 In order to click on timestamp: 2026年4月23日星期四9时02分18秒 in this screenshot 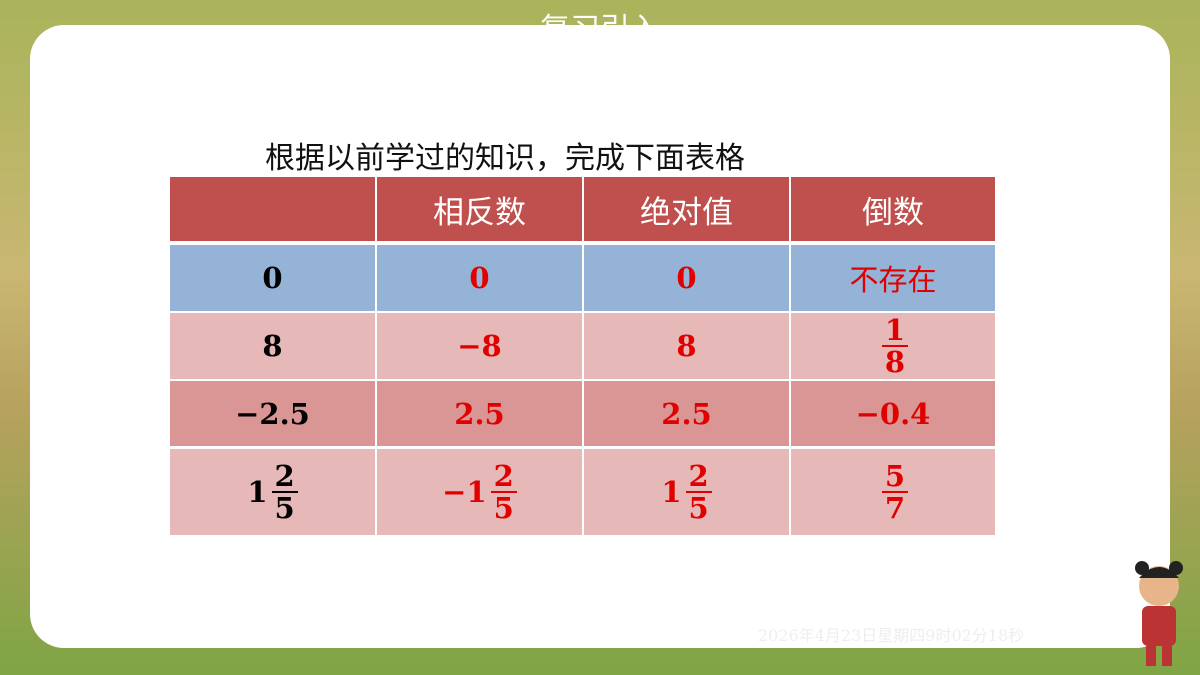, I will do `click(891, 635)`.